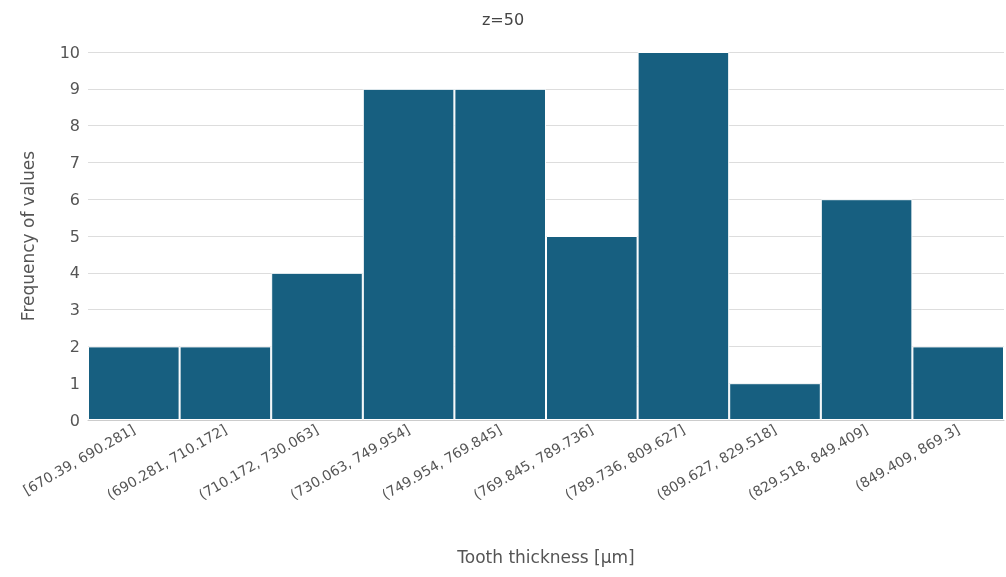 Image resolution: width=1006 pixels, height=577 pixels. Describe the element at coordinates (74, 89) in the screenshot. I see `y-tick-label: 9` at that location.